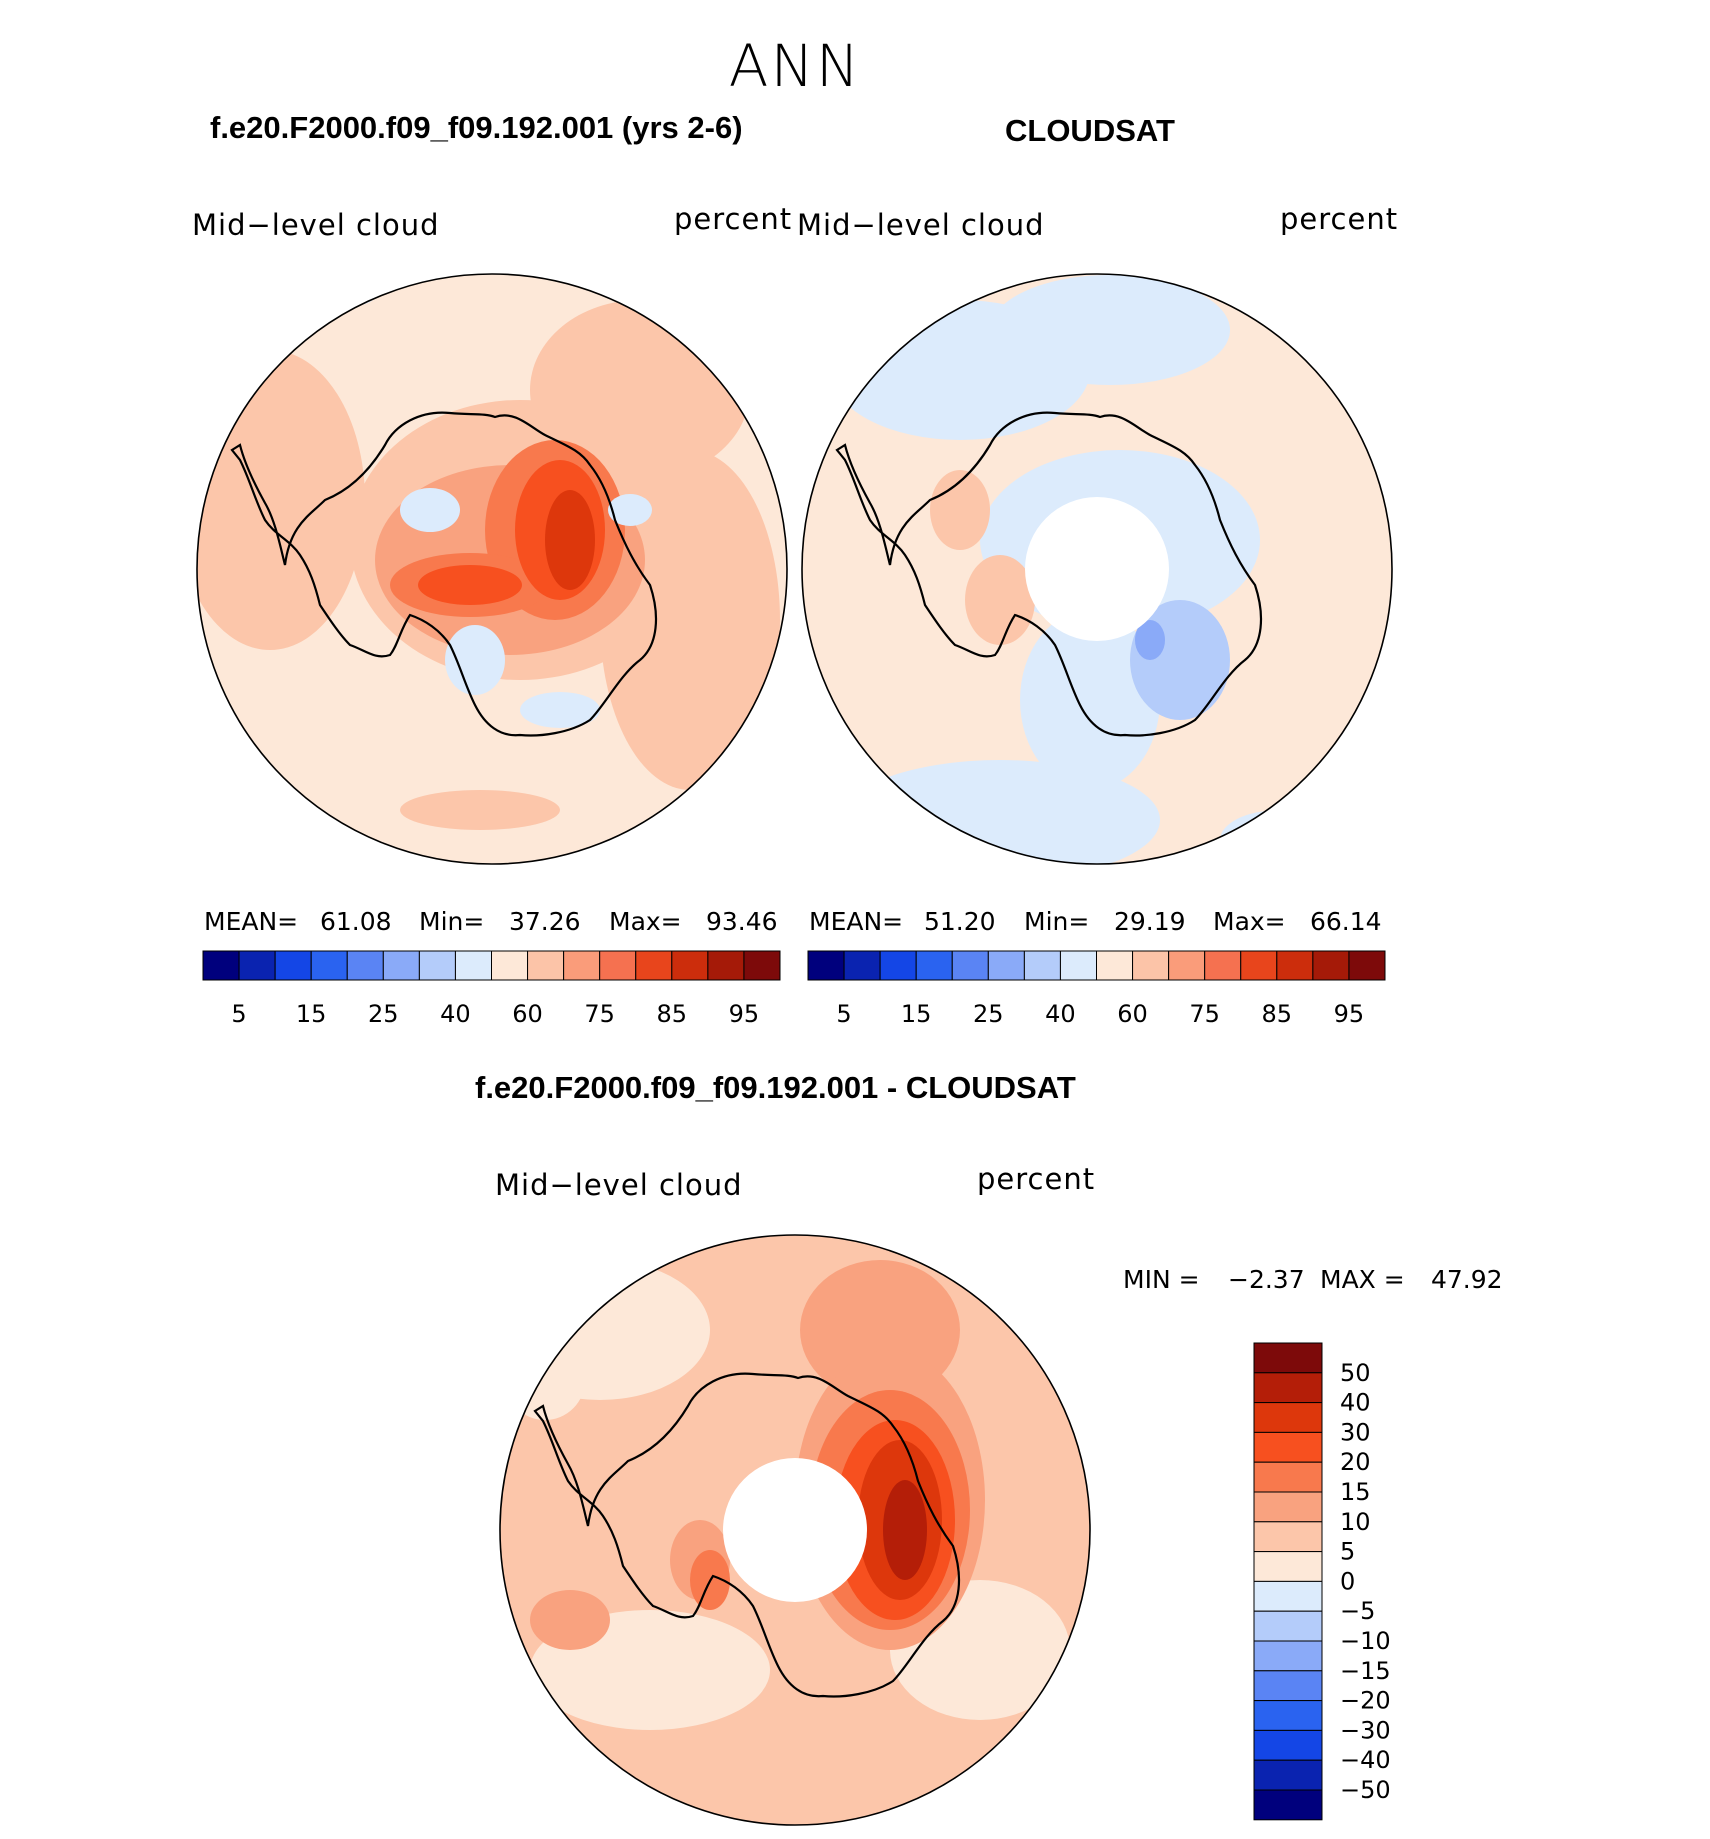  I want to click on panel-2-colorbar-tick-label: 75, so click(1204, 1014).